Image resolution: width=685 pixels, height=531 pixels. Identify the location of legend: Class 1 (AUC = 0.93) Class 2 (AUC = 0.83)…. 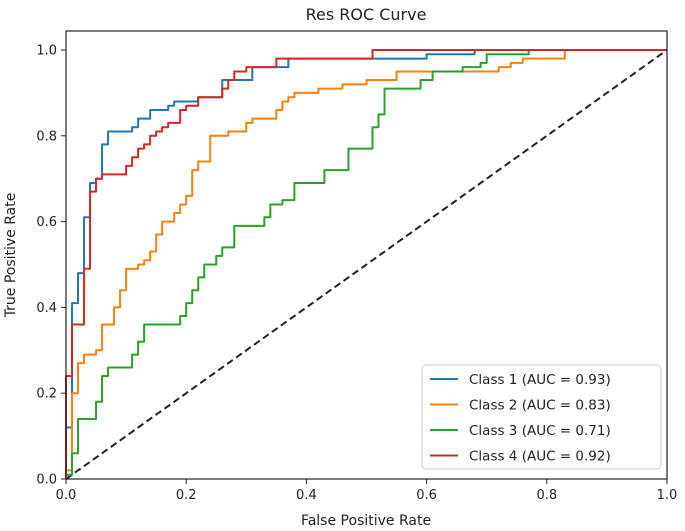
(541, 417).